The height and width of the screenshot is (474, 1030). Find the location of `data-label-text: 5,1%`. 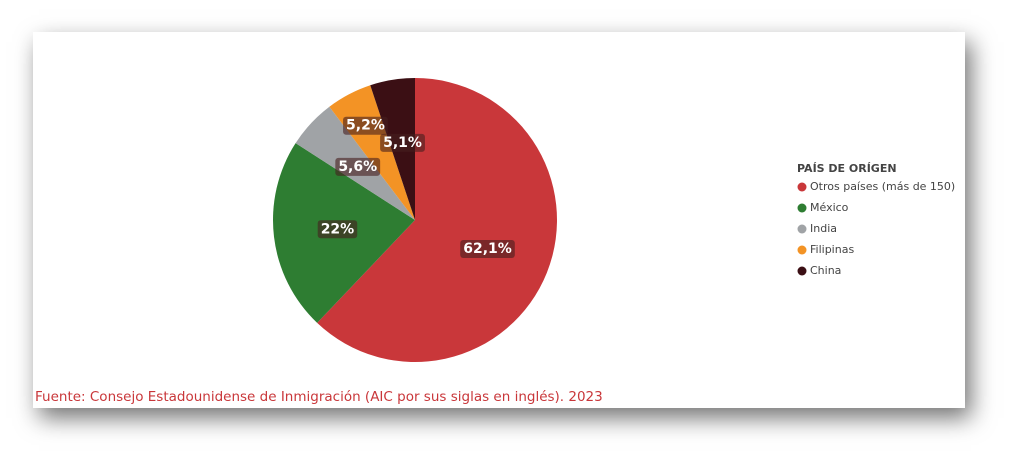

data-label-text: 5,1% is located at coordinates (402, 143).